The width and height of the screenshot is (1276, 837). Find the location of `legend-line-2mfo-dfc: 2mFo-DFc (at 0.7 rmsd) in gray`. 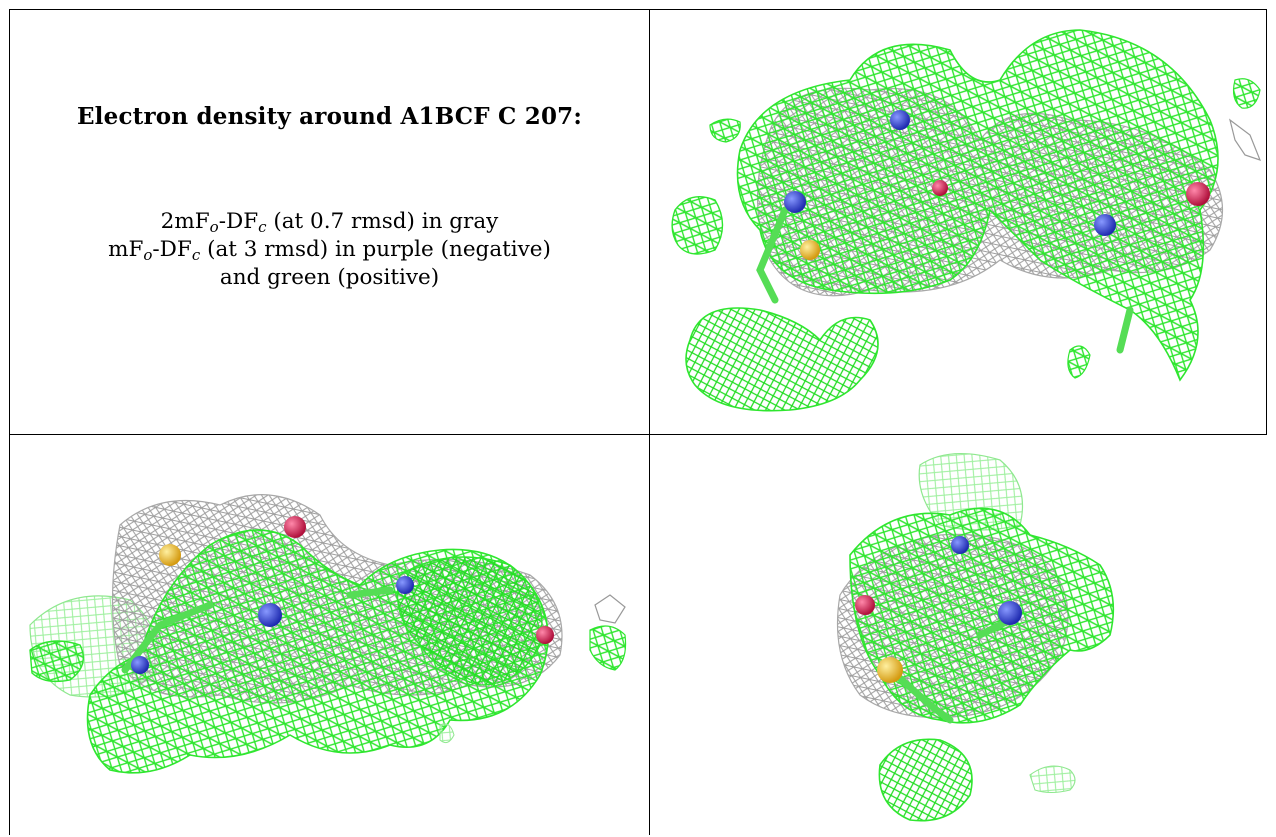

legend-line-2mfo-dfc: 2mFo-DFc (at 0.7 rmsd) in gray is located at coordinates (329, 222).